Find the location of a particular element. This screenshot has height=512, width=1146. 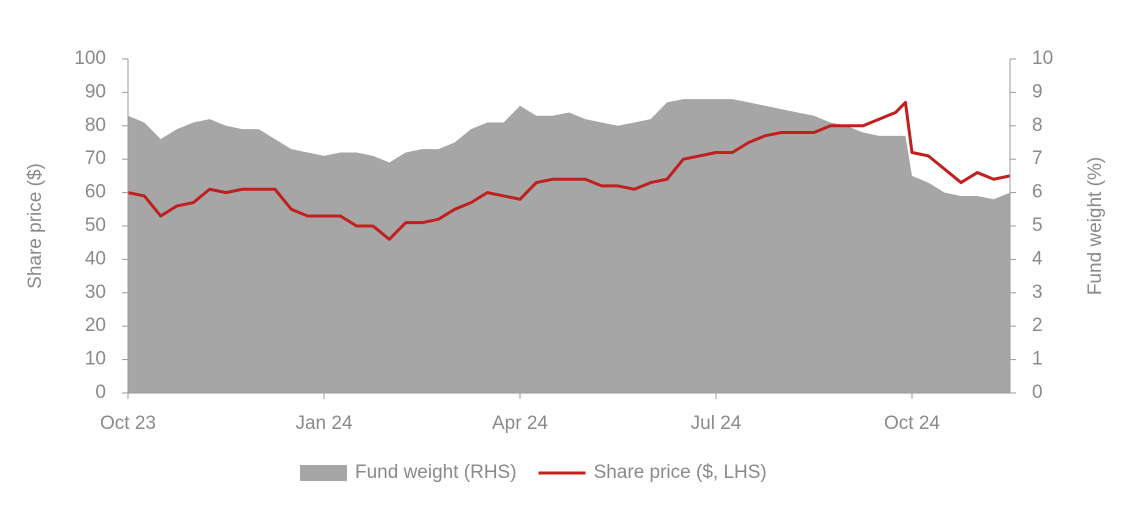

y2-tick-label: 2 is located at coordinates (1037, 325).